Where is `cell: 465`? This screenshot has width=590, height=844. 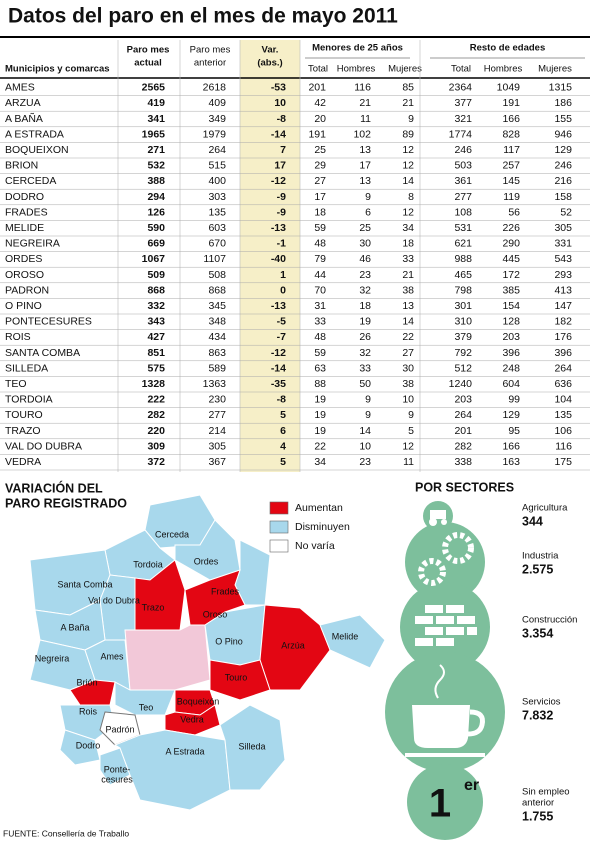 cell: 465 is located at coordinates (463, 275).